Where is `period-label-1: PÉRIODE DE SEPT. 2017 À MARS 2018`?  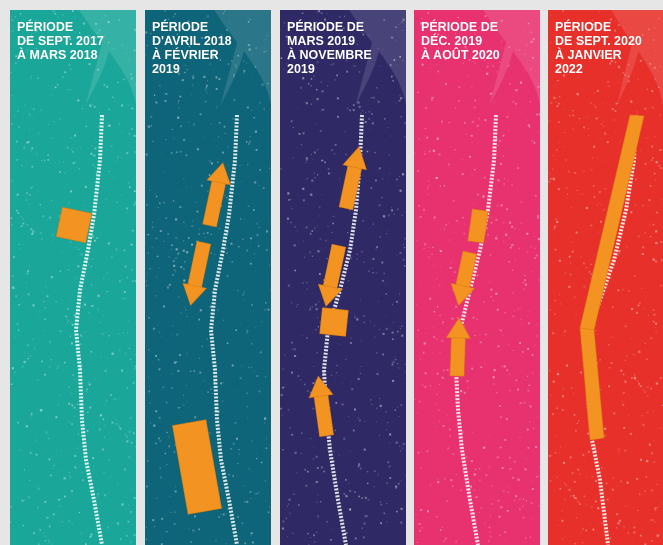
period-label-1: PÉRIODE DE SEPT. 2017 À MARS 2018 is located at coordinates (75, 41).